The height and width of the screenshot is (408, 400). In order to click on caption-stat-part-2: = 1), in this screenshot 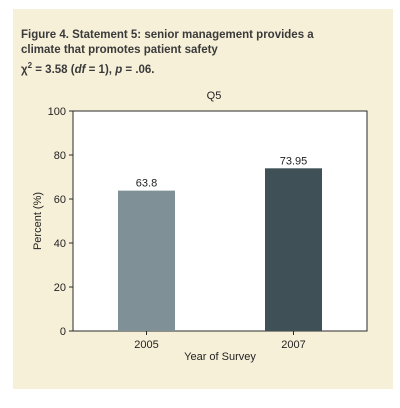, I will do `click(100, 69)`.